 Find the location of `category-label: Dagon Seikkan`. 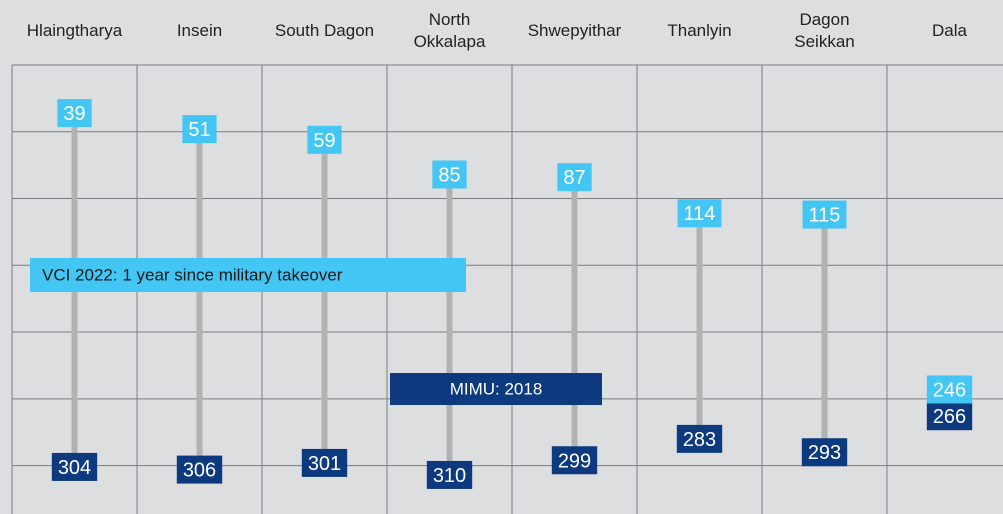

category-label: Dagon Seikkan is located at coordinates (824, 30).